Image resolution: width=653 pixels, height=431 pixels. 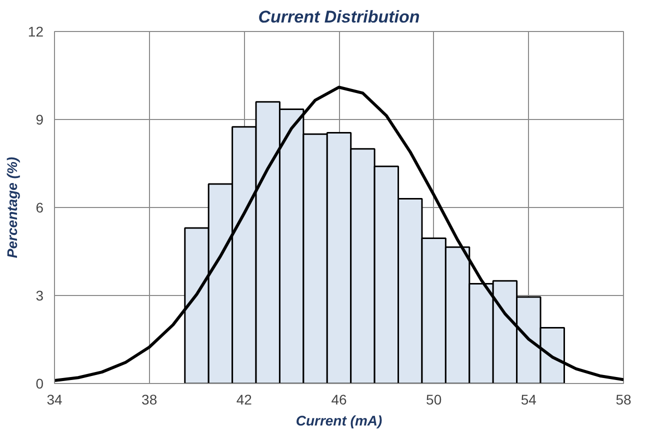 I want to click on y-tick-label: 0, so click(x=40, y=384).